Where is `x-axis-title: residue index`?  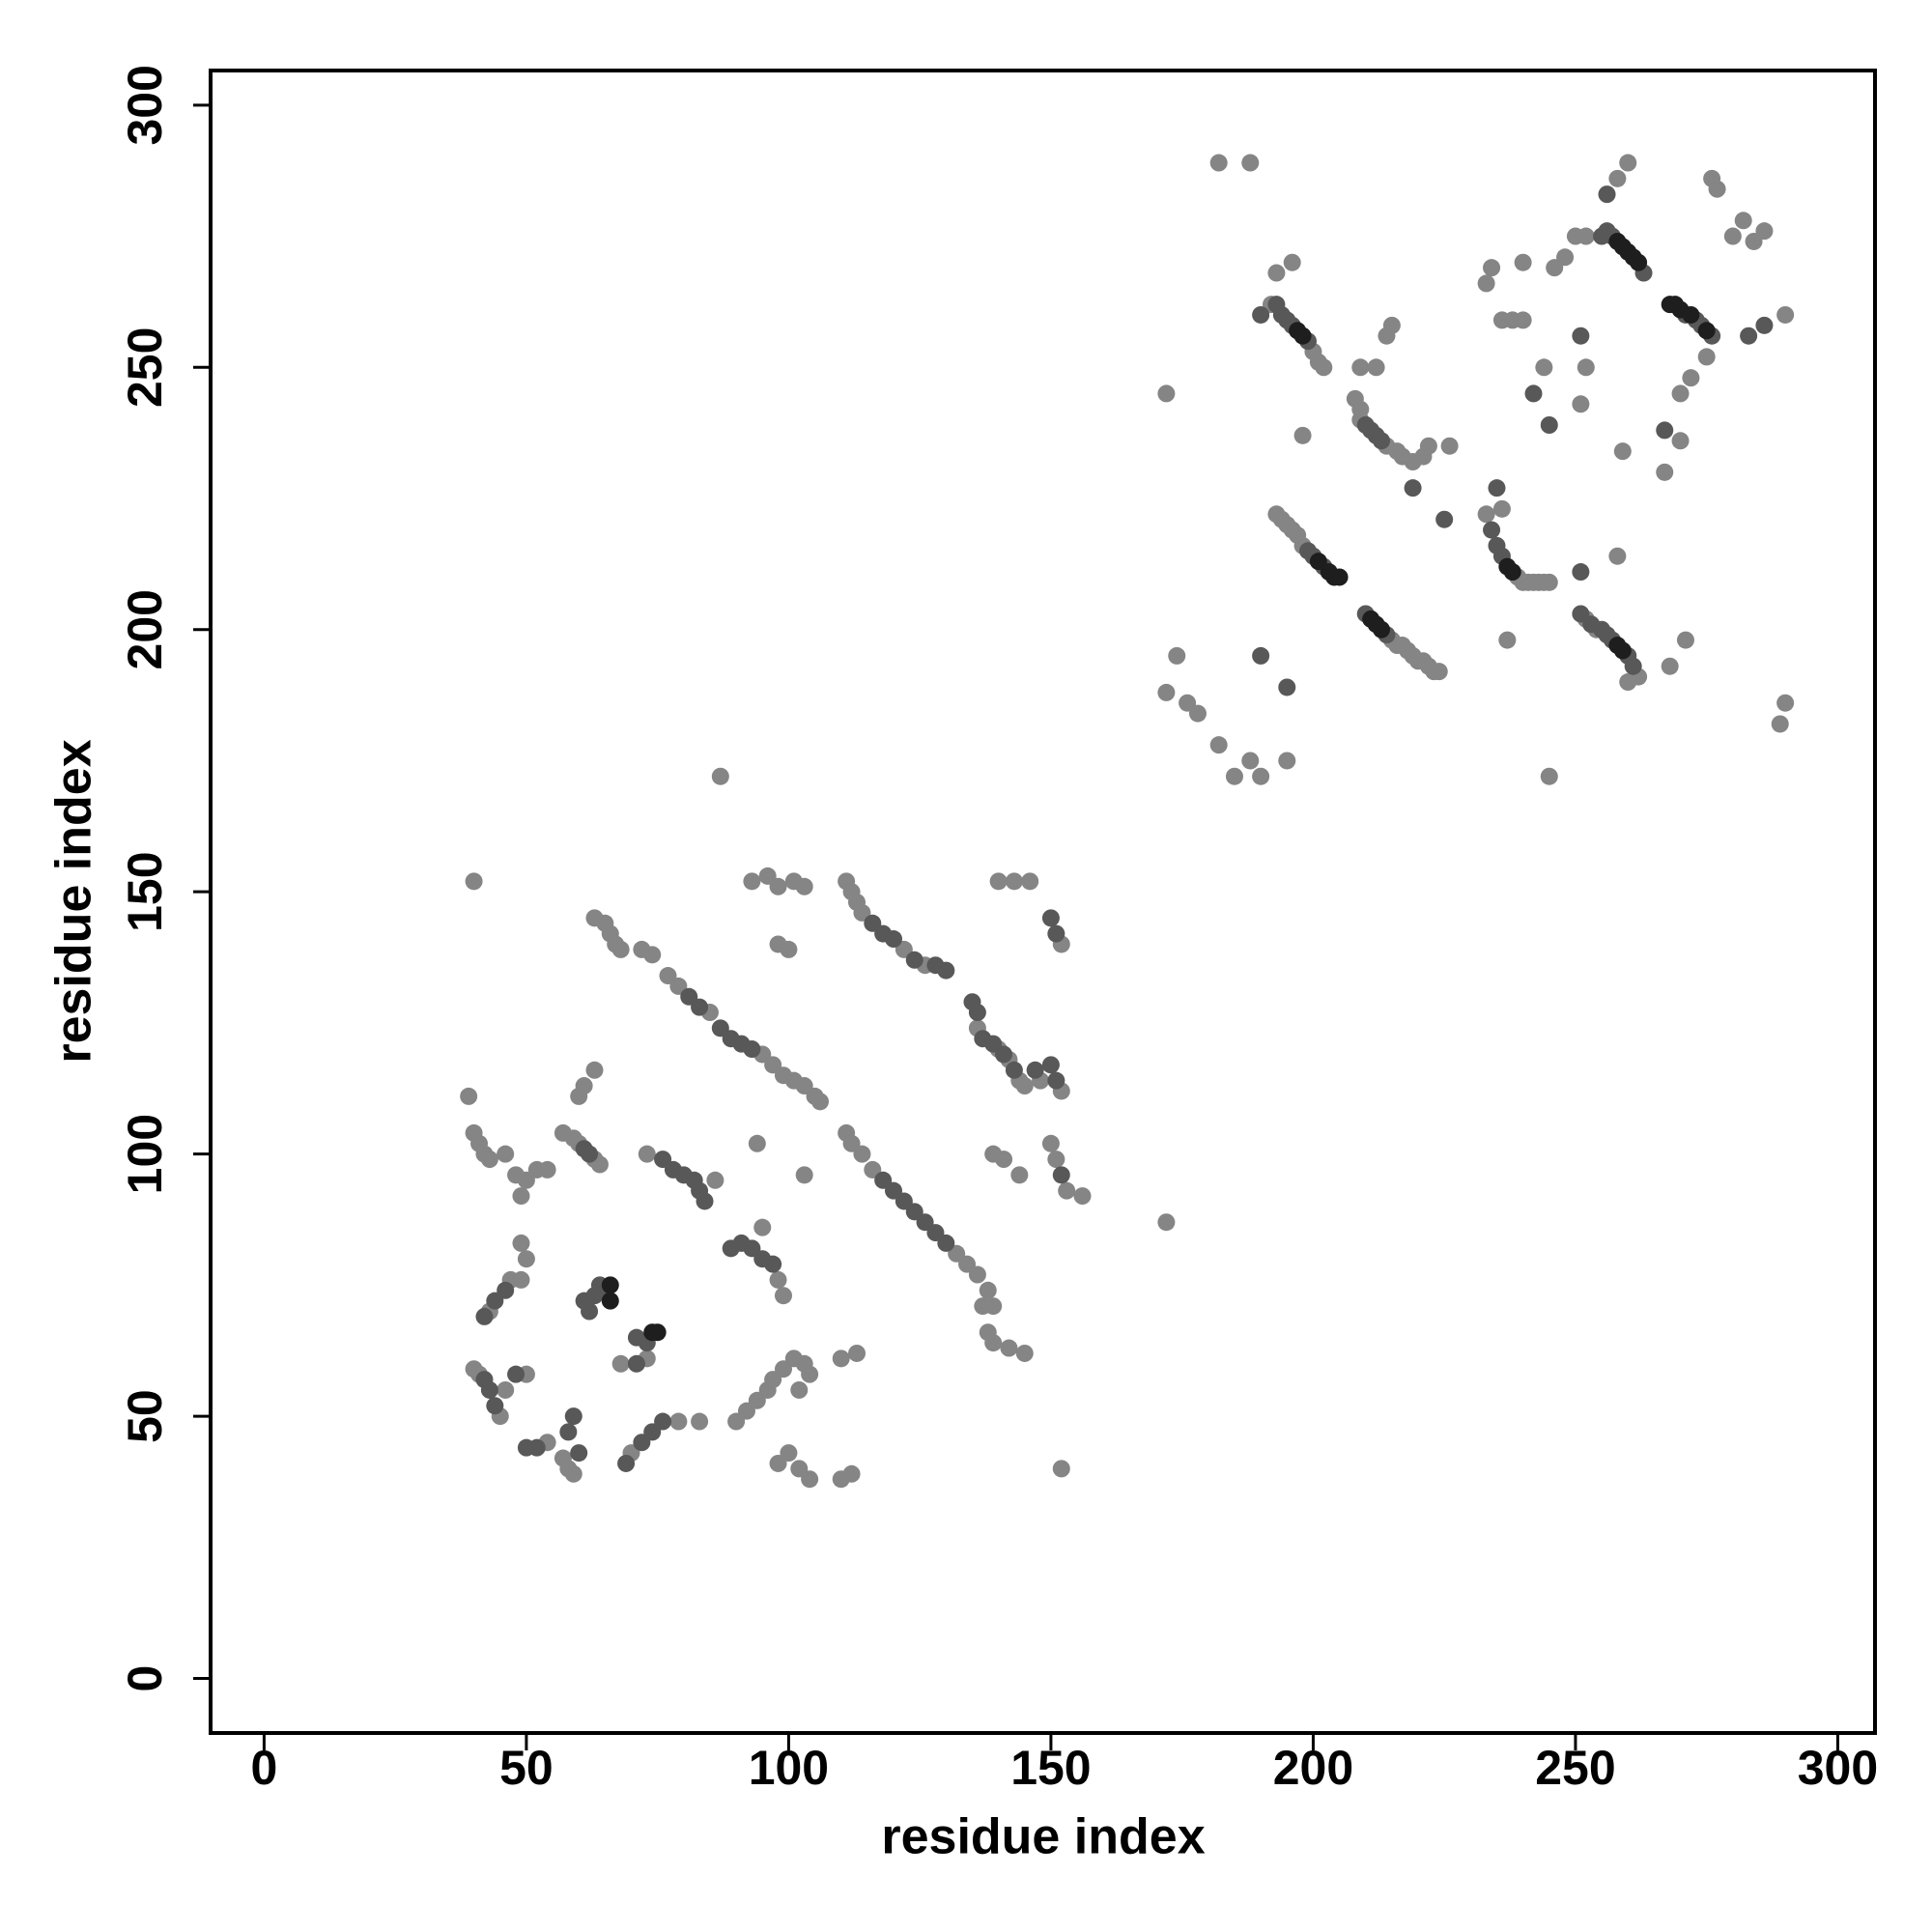
x-axis-title: residue index is located at coordinates (1043, 1837).